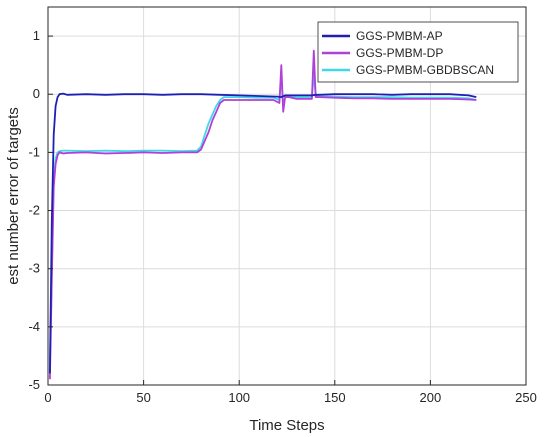  What do you see at coordinates (47, 397) in the screenshot?
I see `x-tick-label: 0` at bounding box center [47, 397].